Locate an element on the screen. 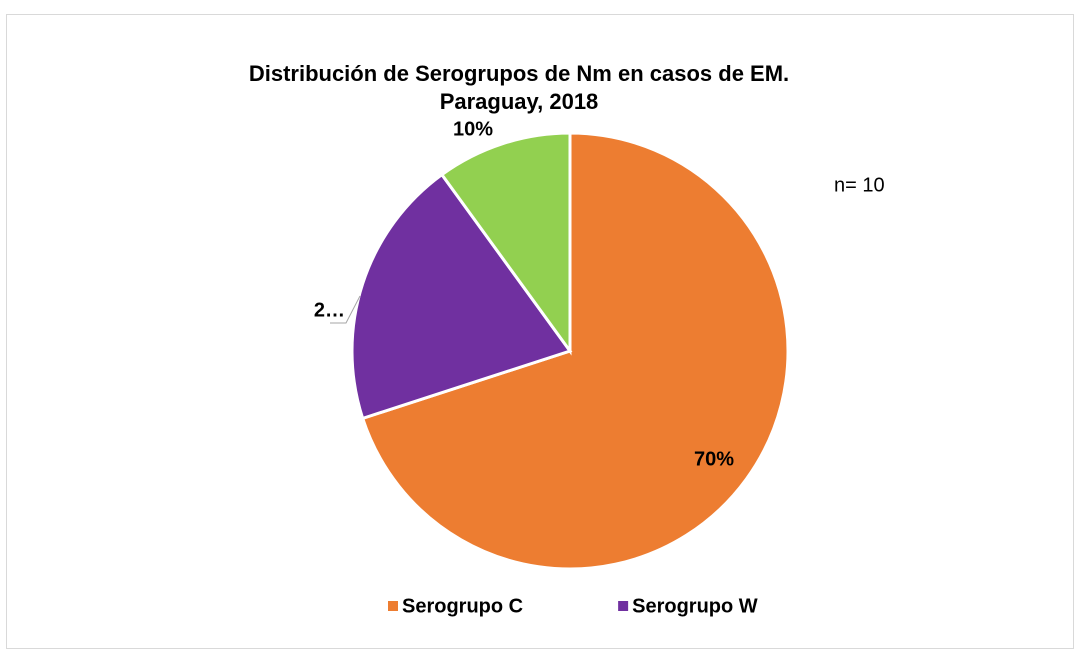 The height and width of the screenshot is (656, 1081). legend-label: Serogrupo W is located at coordinates (695, 606).